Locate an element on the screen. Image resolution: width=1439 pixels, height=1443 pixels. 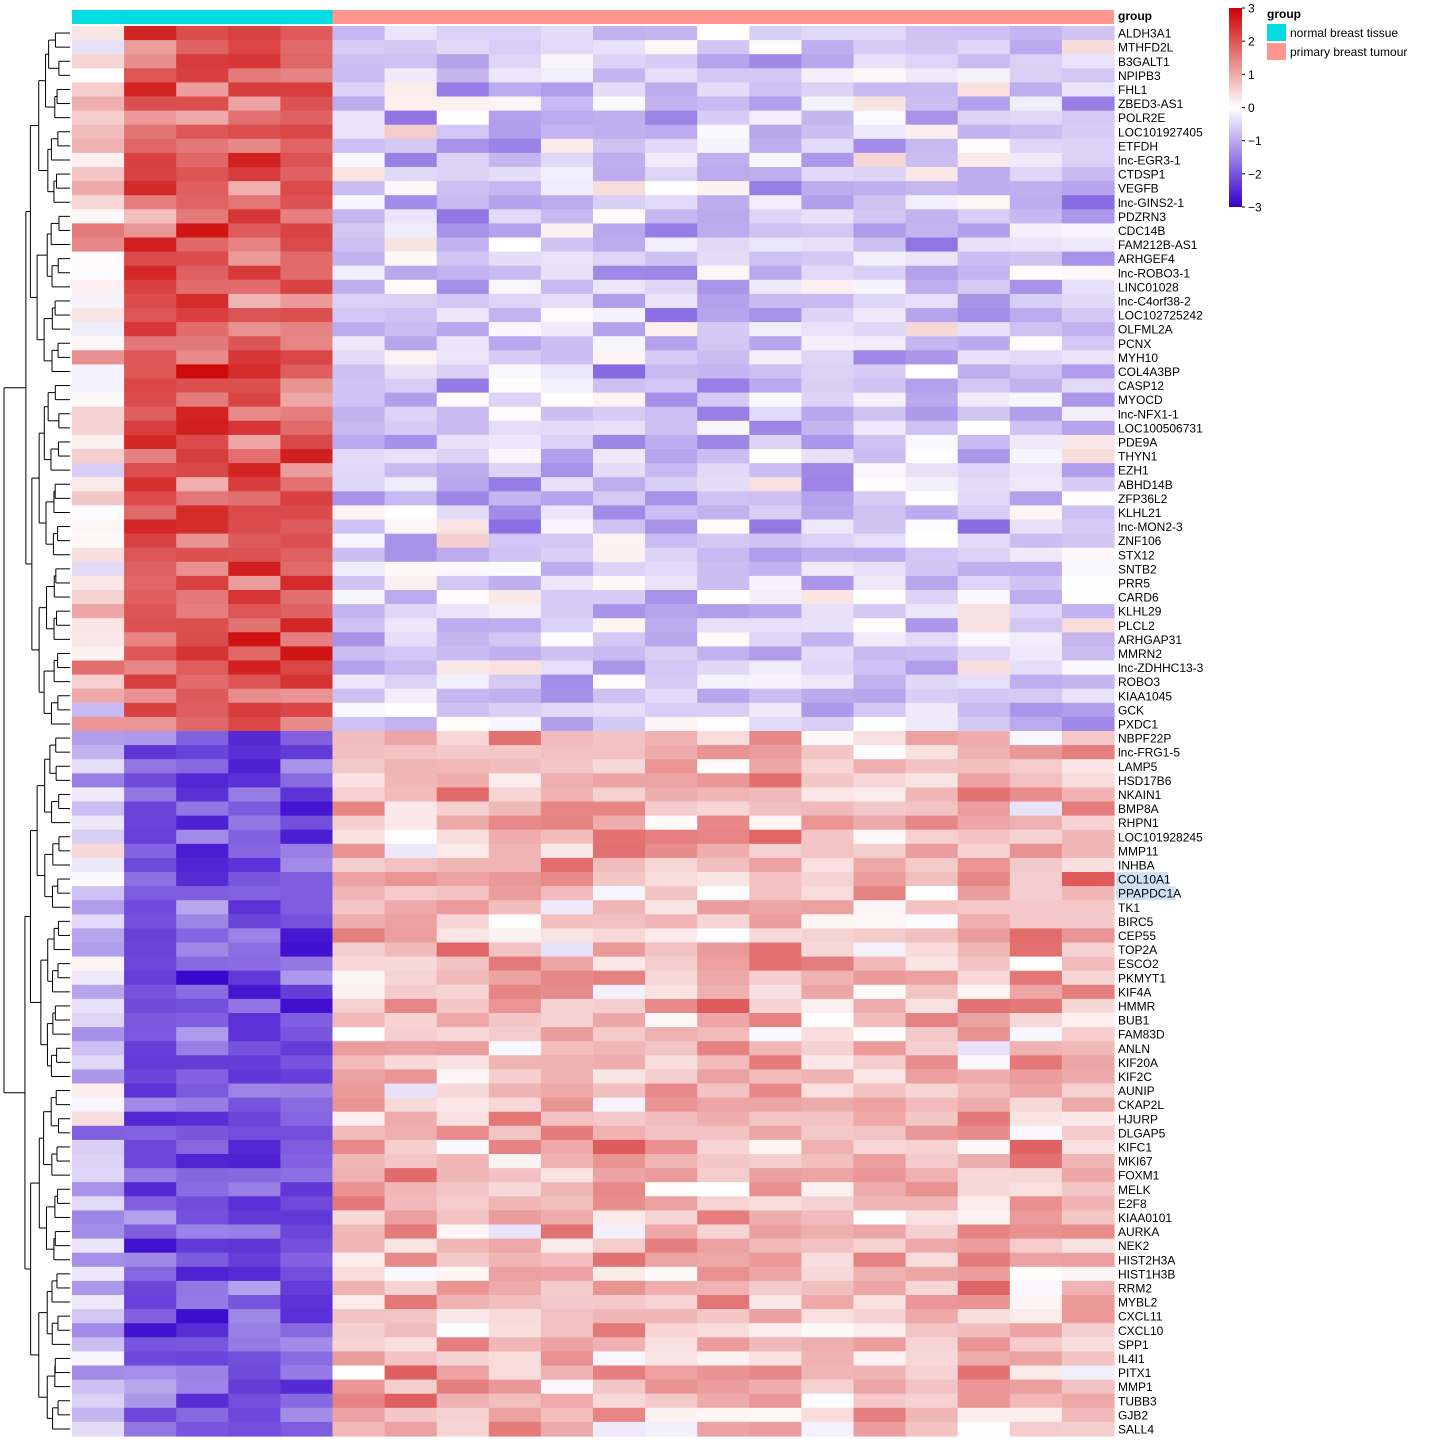
group-legend-label: primary breast tumour is located at coordinates (1348, 52).